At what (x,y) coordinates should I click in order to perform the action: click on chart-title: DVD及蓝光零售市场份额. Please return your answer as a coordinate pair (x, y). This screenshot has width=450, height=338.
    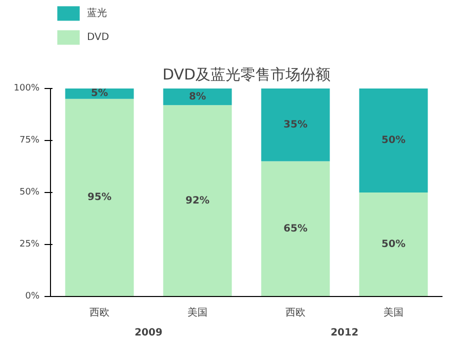
    Looking at the image, I should click on (246, 75).